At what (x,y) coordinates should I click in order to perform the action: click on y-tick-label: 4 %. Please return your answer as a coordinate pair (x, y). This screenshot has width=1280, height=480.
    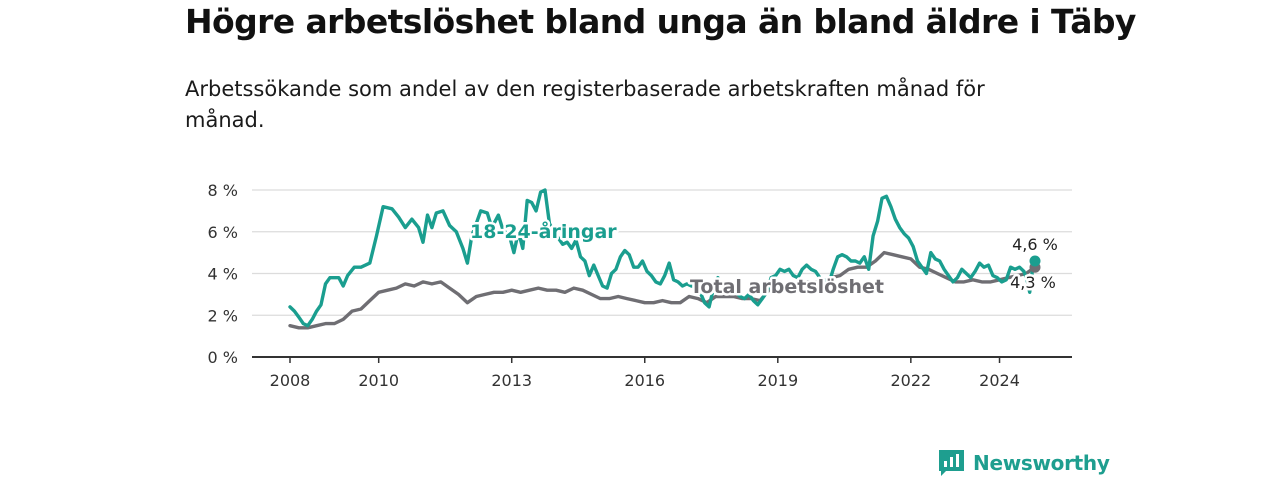
    Looking at the image, I should click on (223, 274).